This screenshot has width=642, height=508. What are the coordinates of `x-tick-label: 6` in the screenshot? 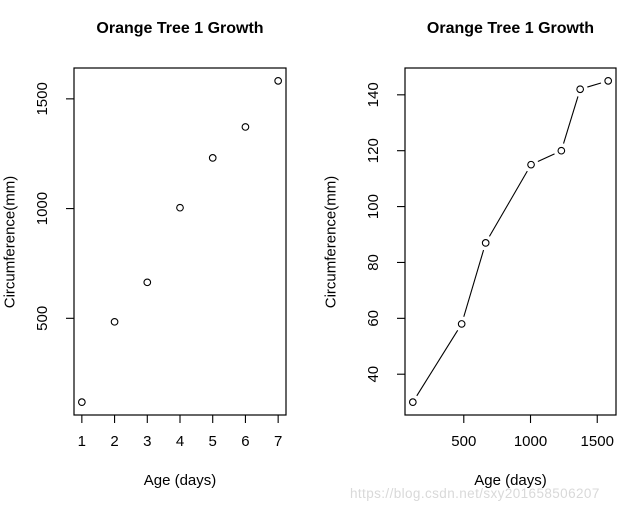 It's located at (245, 441).